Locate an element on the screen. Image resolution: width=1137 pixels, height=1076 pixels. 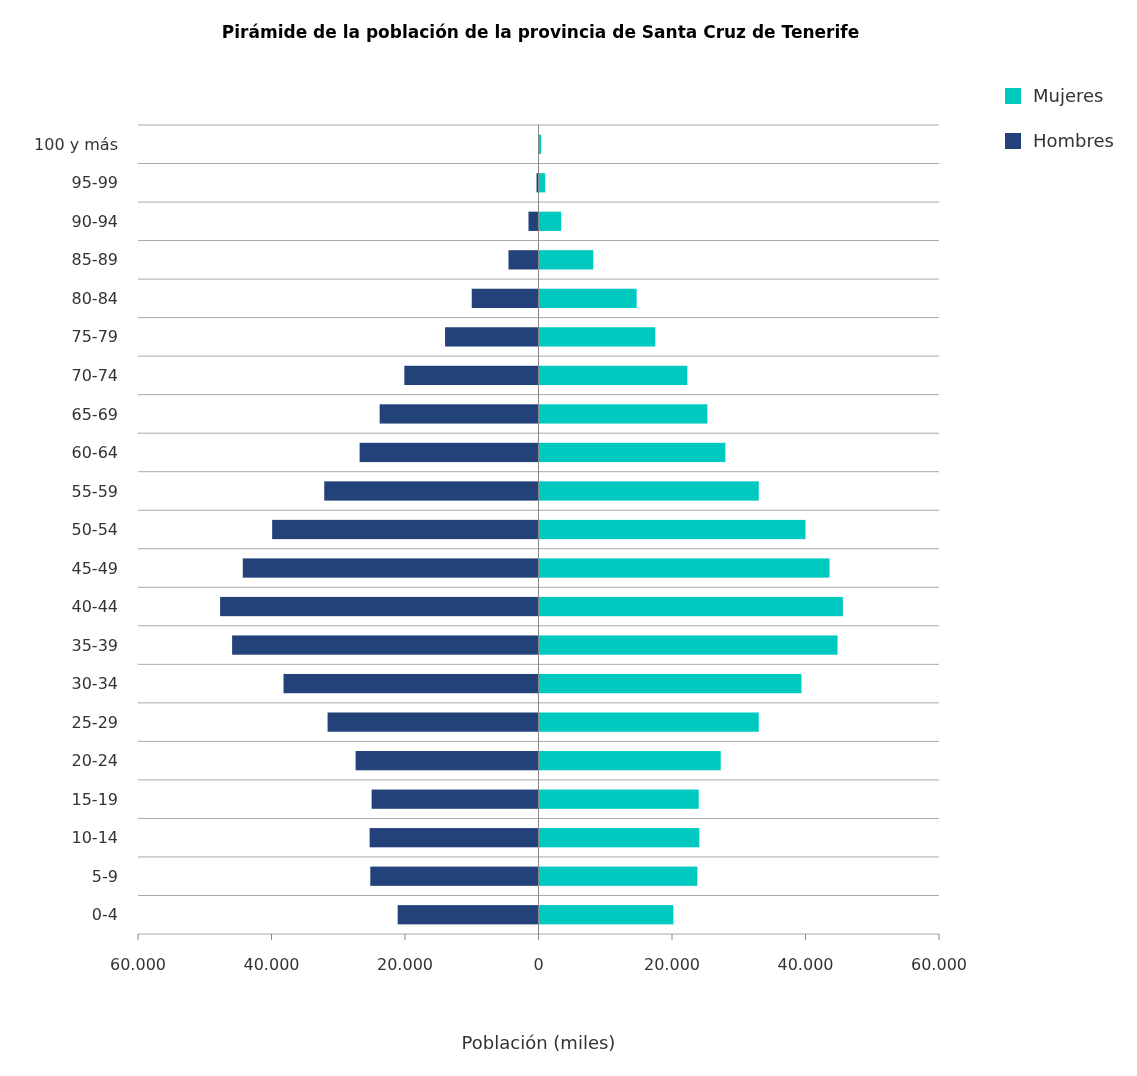
y-tick-label: 95-99 is located at coordinates (94, 183).